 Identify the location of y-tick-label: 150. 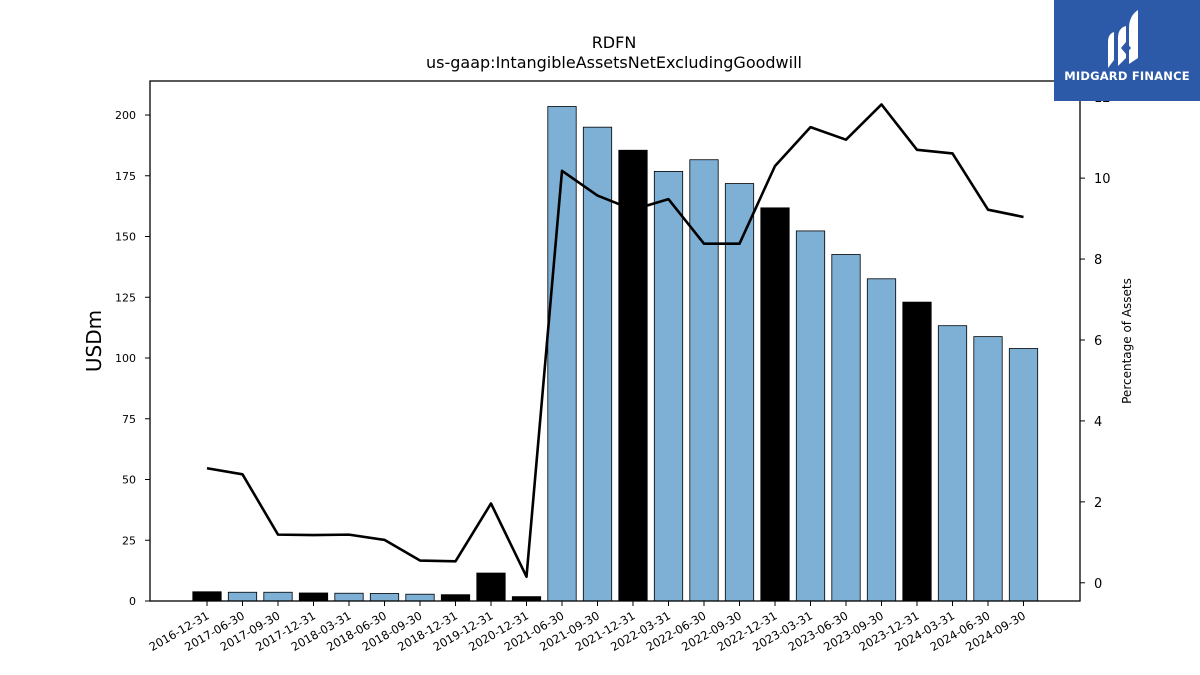
(125, 237).